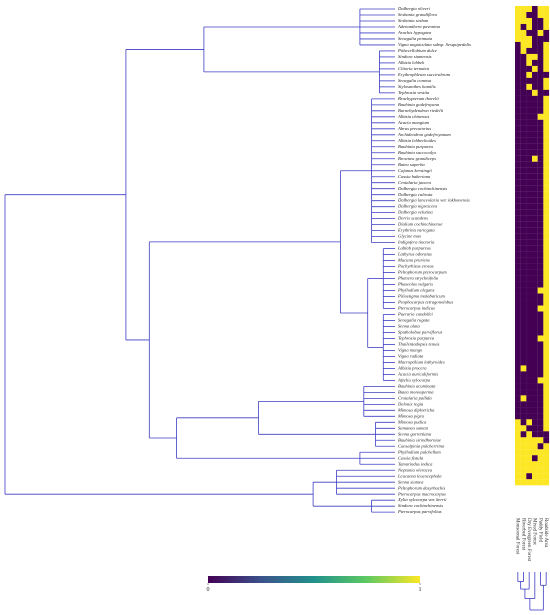 This screenshot has height=615, width=550. I want to click on column-label: Roadside Area, so click(545, 533).